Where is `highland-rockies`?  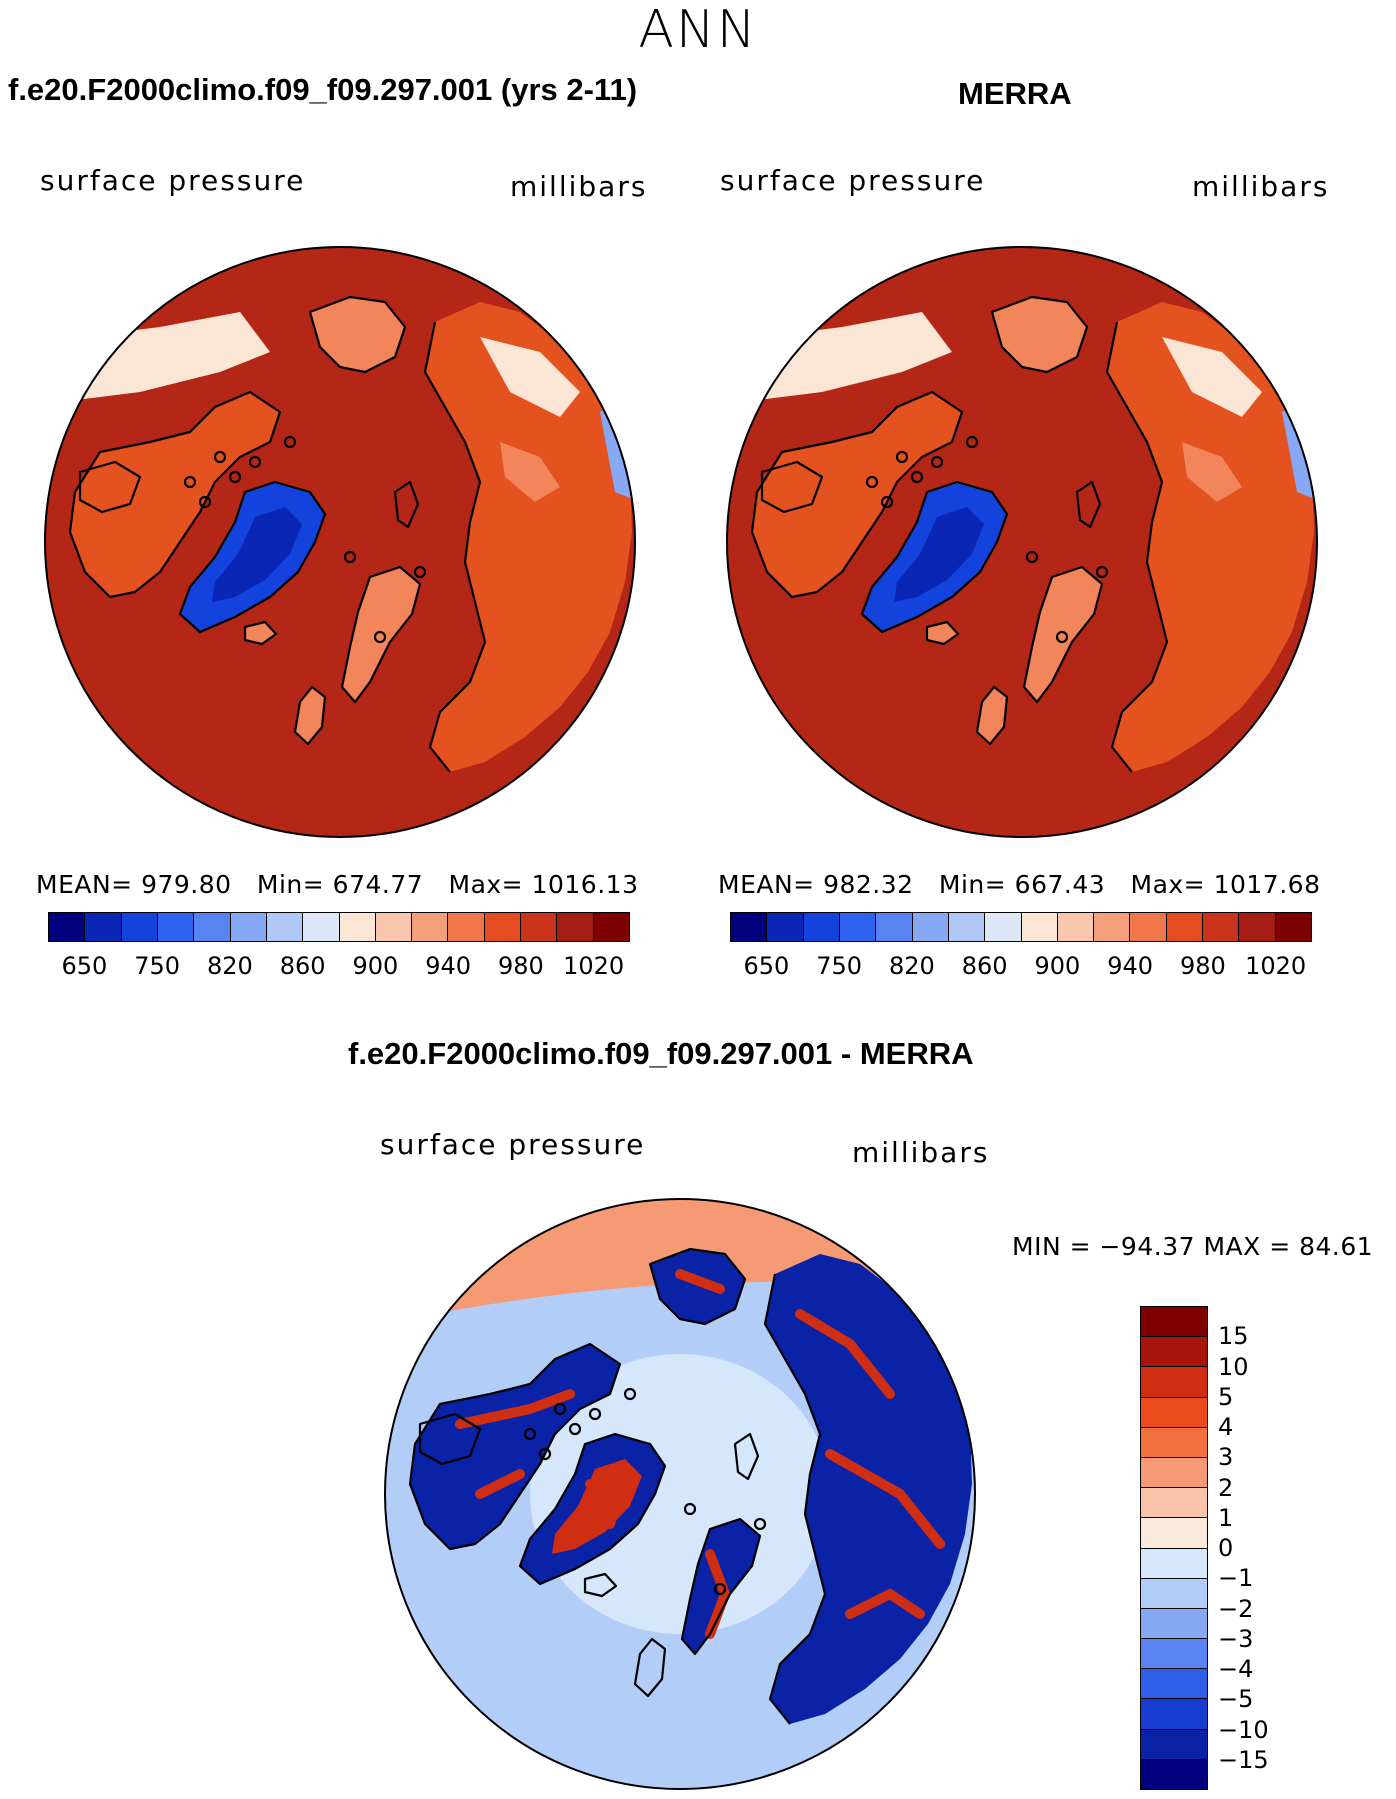 highland-rockies is located at coordinates (839, 357).